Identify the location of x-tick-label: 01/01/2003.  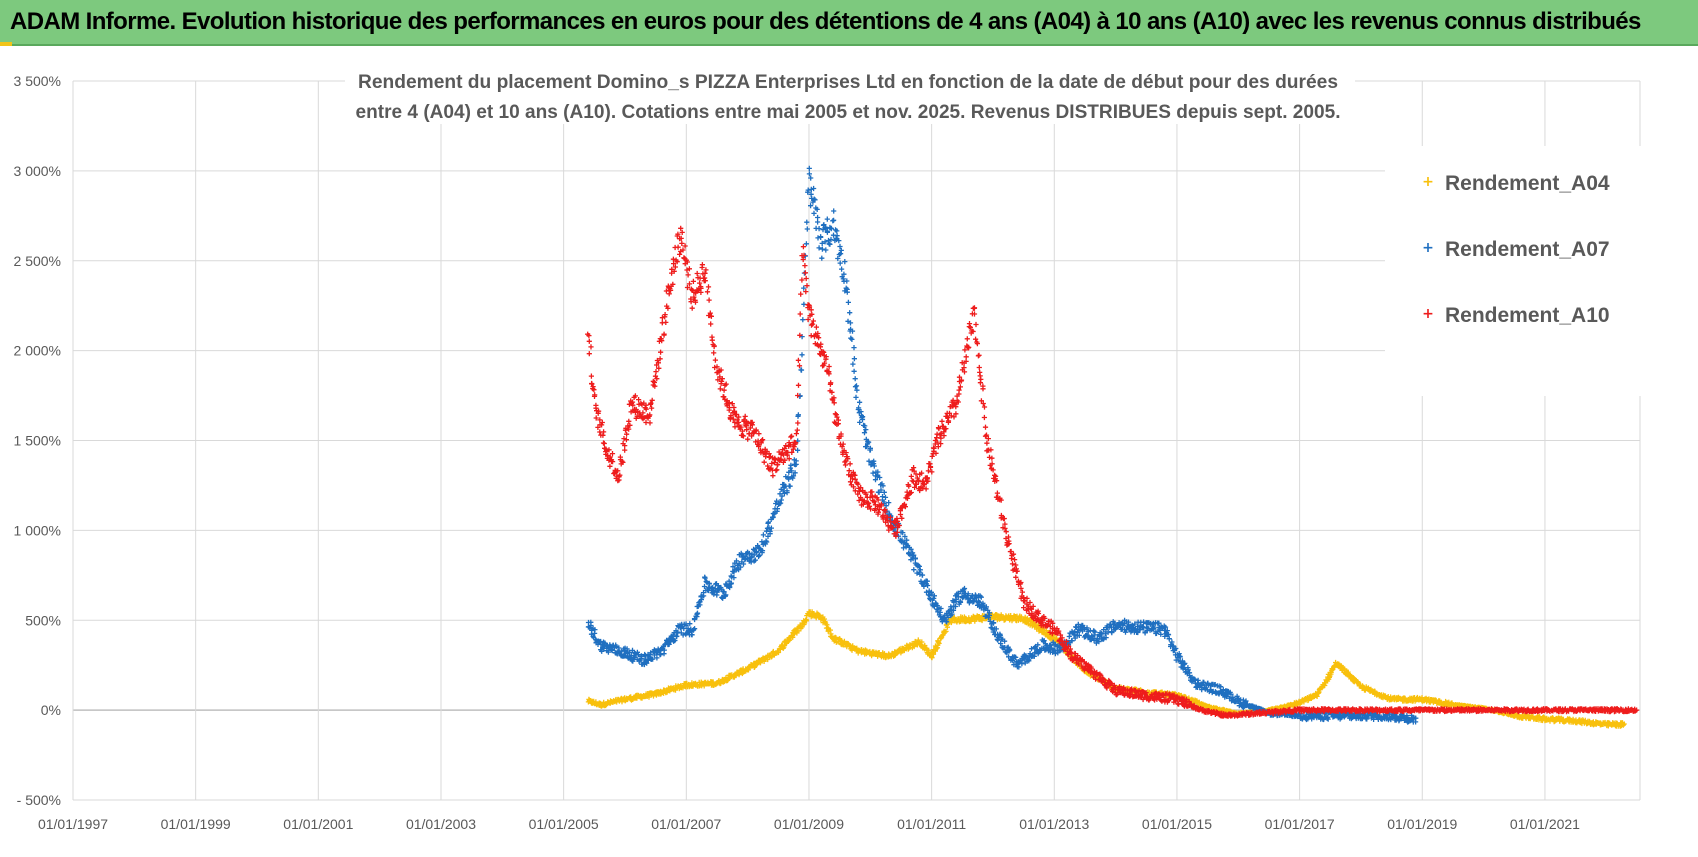
(441, 824).